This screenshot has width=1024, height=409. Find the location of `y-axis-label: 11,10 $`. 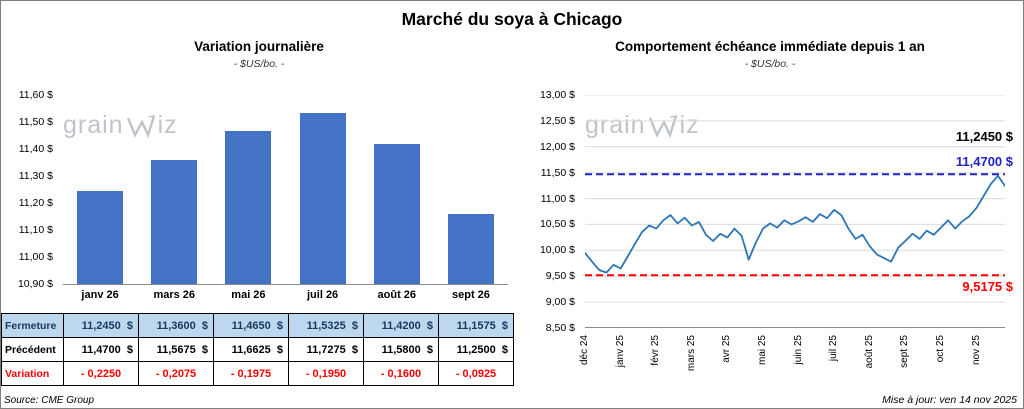

y-axis-label: 11,10 $ is located at coordinates (35, 230).